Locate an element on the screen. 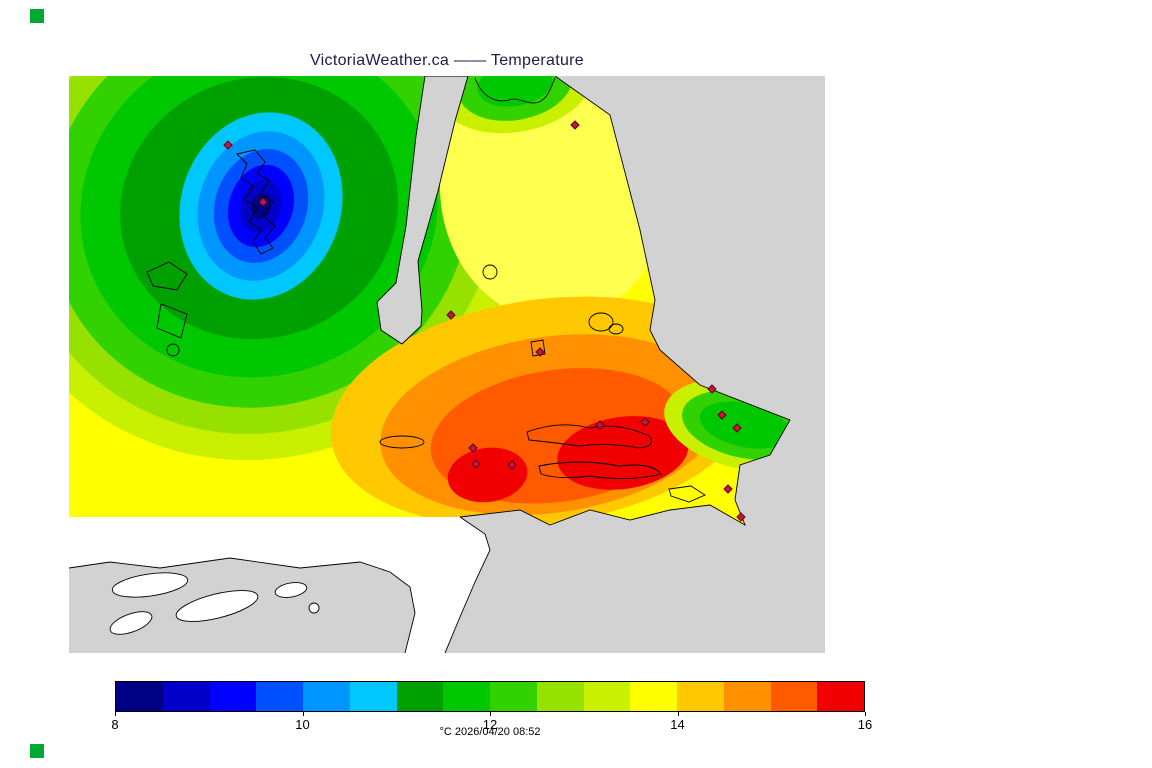 This screenshot has height=768, width=1152. colorbar-area: 8 10 12 14 16 is located at coordinates (491, 710).